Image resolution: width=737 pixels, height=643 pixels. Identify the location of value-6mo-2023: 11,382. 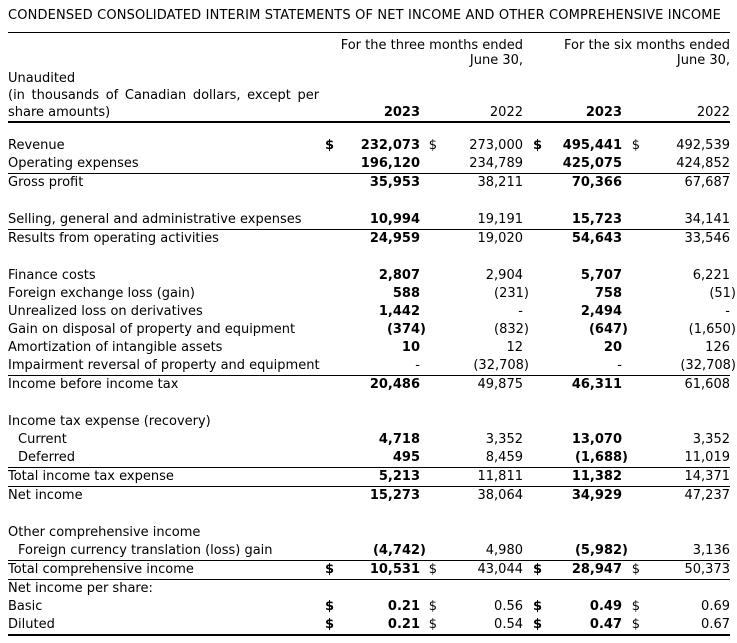
(596, 476).